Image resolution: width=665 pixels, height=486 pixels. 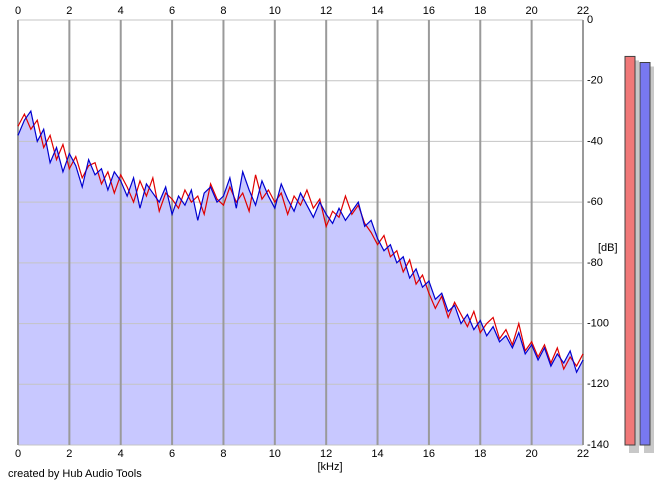 What do you see at coordinates (532, 454) in the screenshot?
I see `x-tick-label: 20` at bounding box center [532, 454].